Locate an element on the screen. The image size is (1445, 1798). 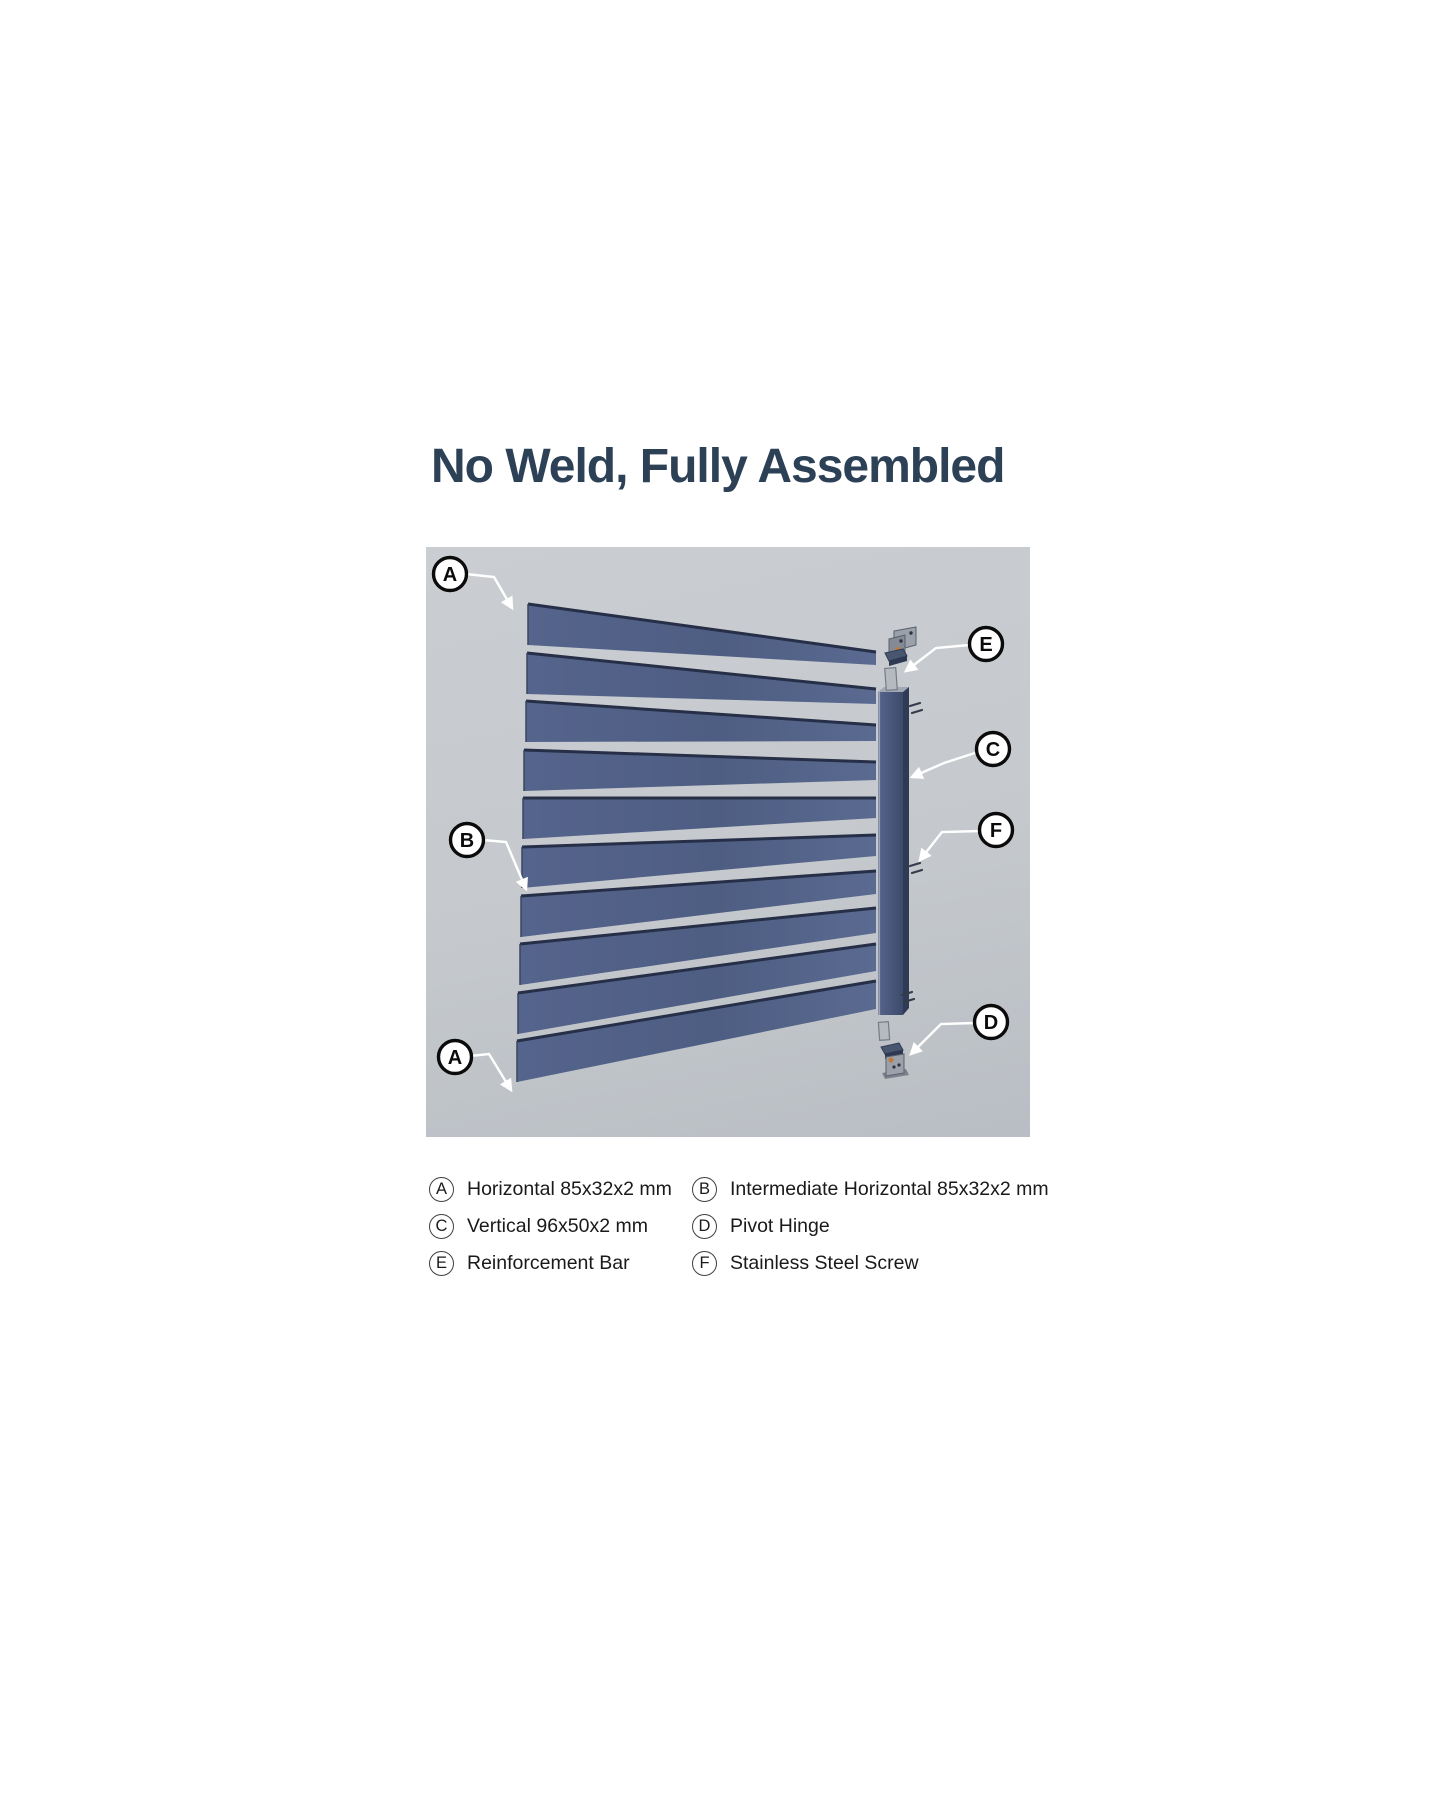
callout-b: B is located at coordinates (467, 840).